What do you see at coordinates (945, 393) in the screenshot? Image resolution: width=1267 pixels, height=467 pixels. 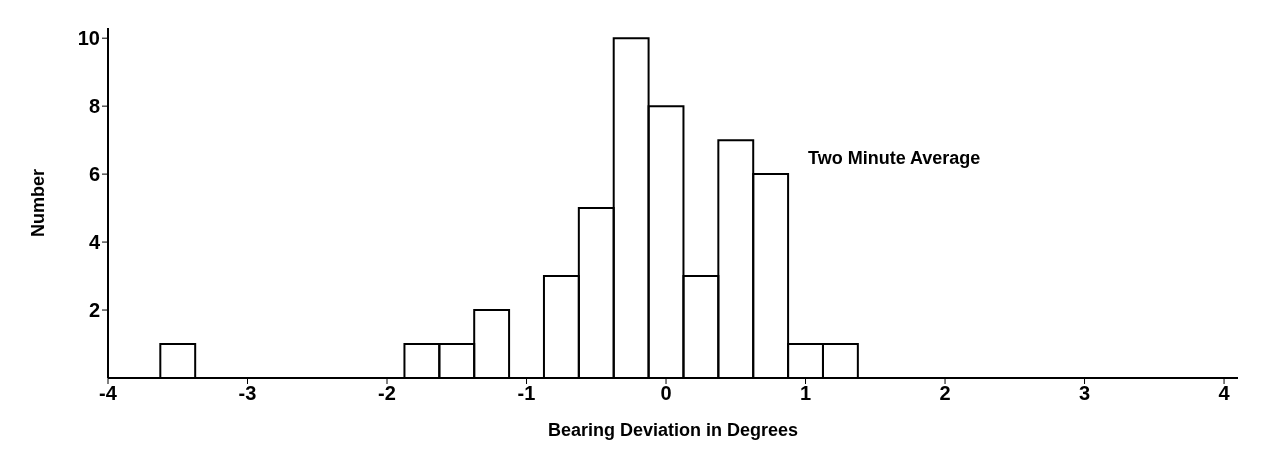 I see `x-tick-label: 2` at bounding box center [945, 393].